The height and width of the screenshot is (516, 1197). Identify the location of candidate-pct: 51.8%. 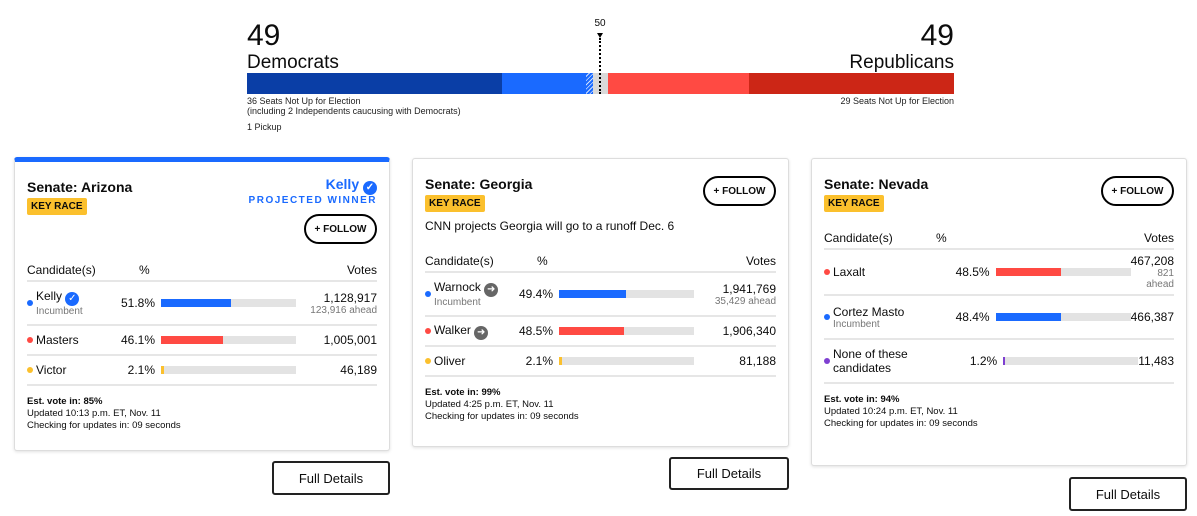
(137, 303).